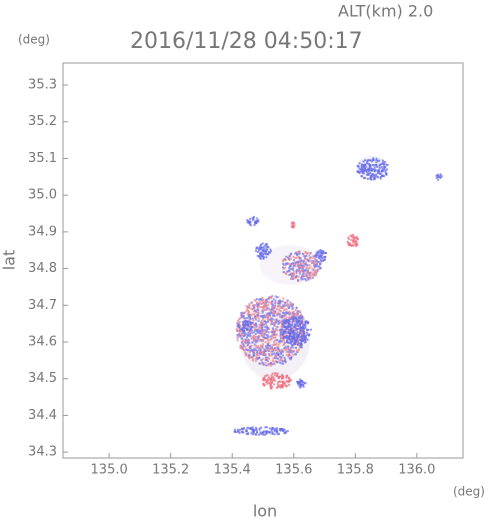 The width and height of the screenshot is (491, 525). Describe the element at coordinates (170, 470) in the screenshot. I see `x-tick-label: 135.2` at that location.